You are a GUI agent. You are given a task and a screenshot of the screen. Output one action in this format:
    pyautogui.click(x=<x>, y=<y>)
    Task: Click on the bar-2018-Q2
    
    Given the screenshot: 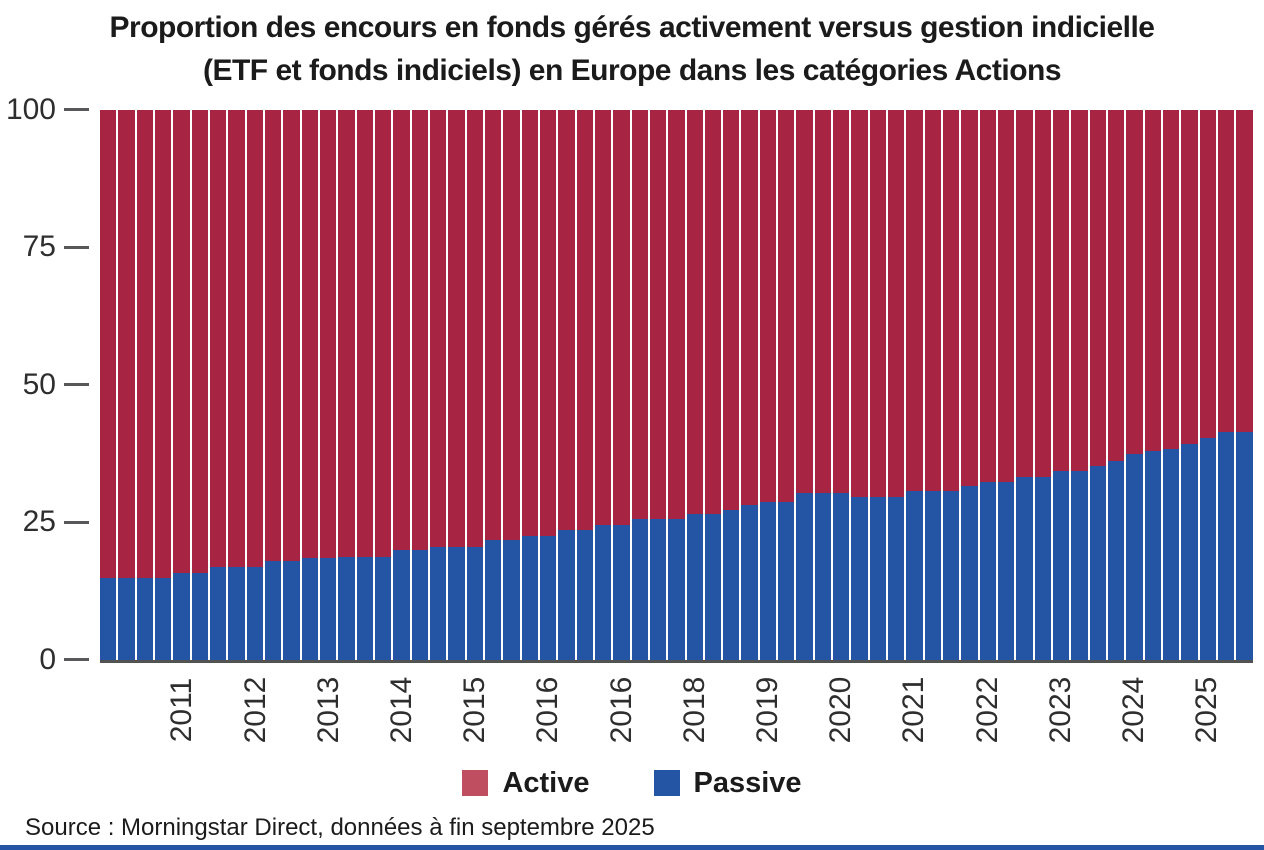 What is the action you would take?
    pyautogui.click(x=713, y=385)
    